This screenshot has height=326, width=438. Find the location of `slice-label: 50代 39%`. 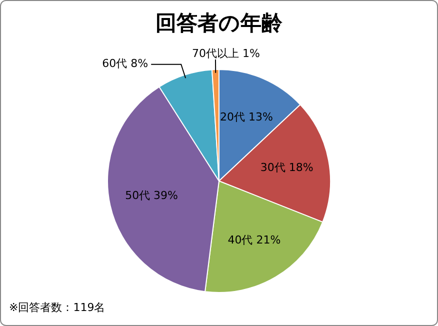

slice-label: 50代 39% is located at coordinates (151, 195).